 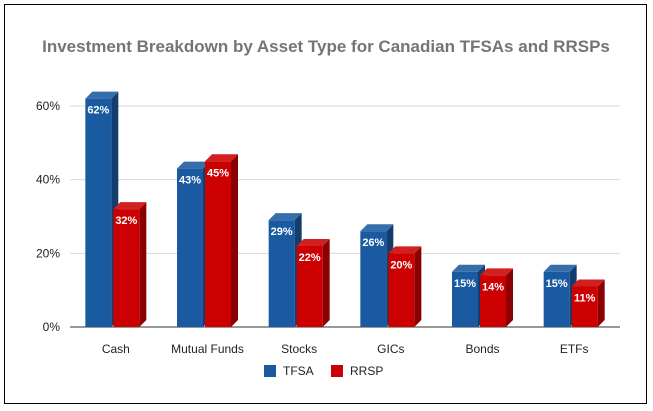 I want to click on bar-rrsp-bonds, so click(x=496, y=297).